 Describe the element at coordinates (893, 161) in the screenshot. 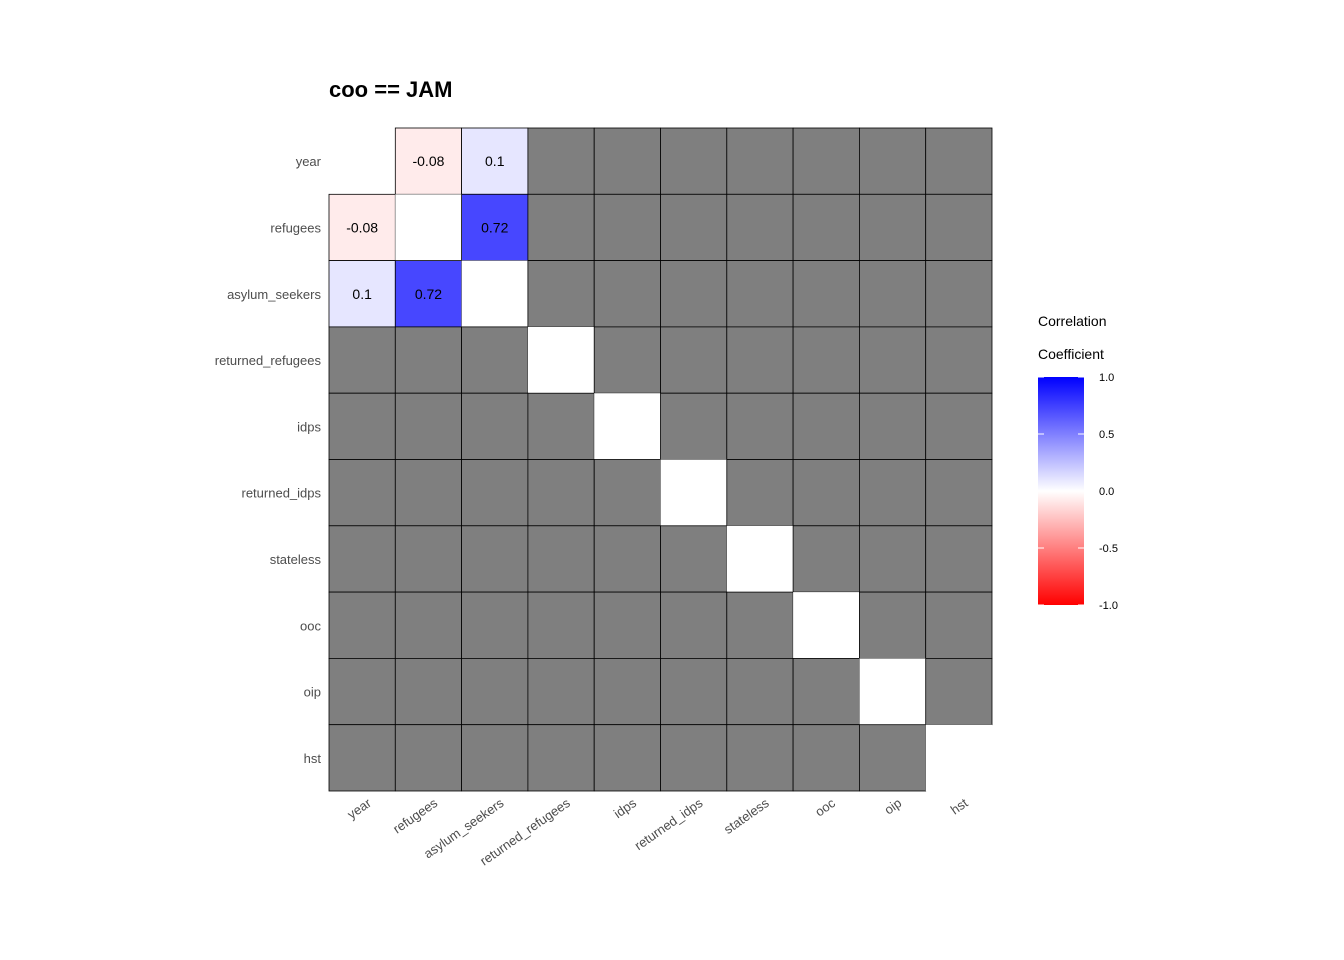

I see `heatmap-cell-year-oip` at that location.